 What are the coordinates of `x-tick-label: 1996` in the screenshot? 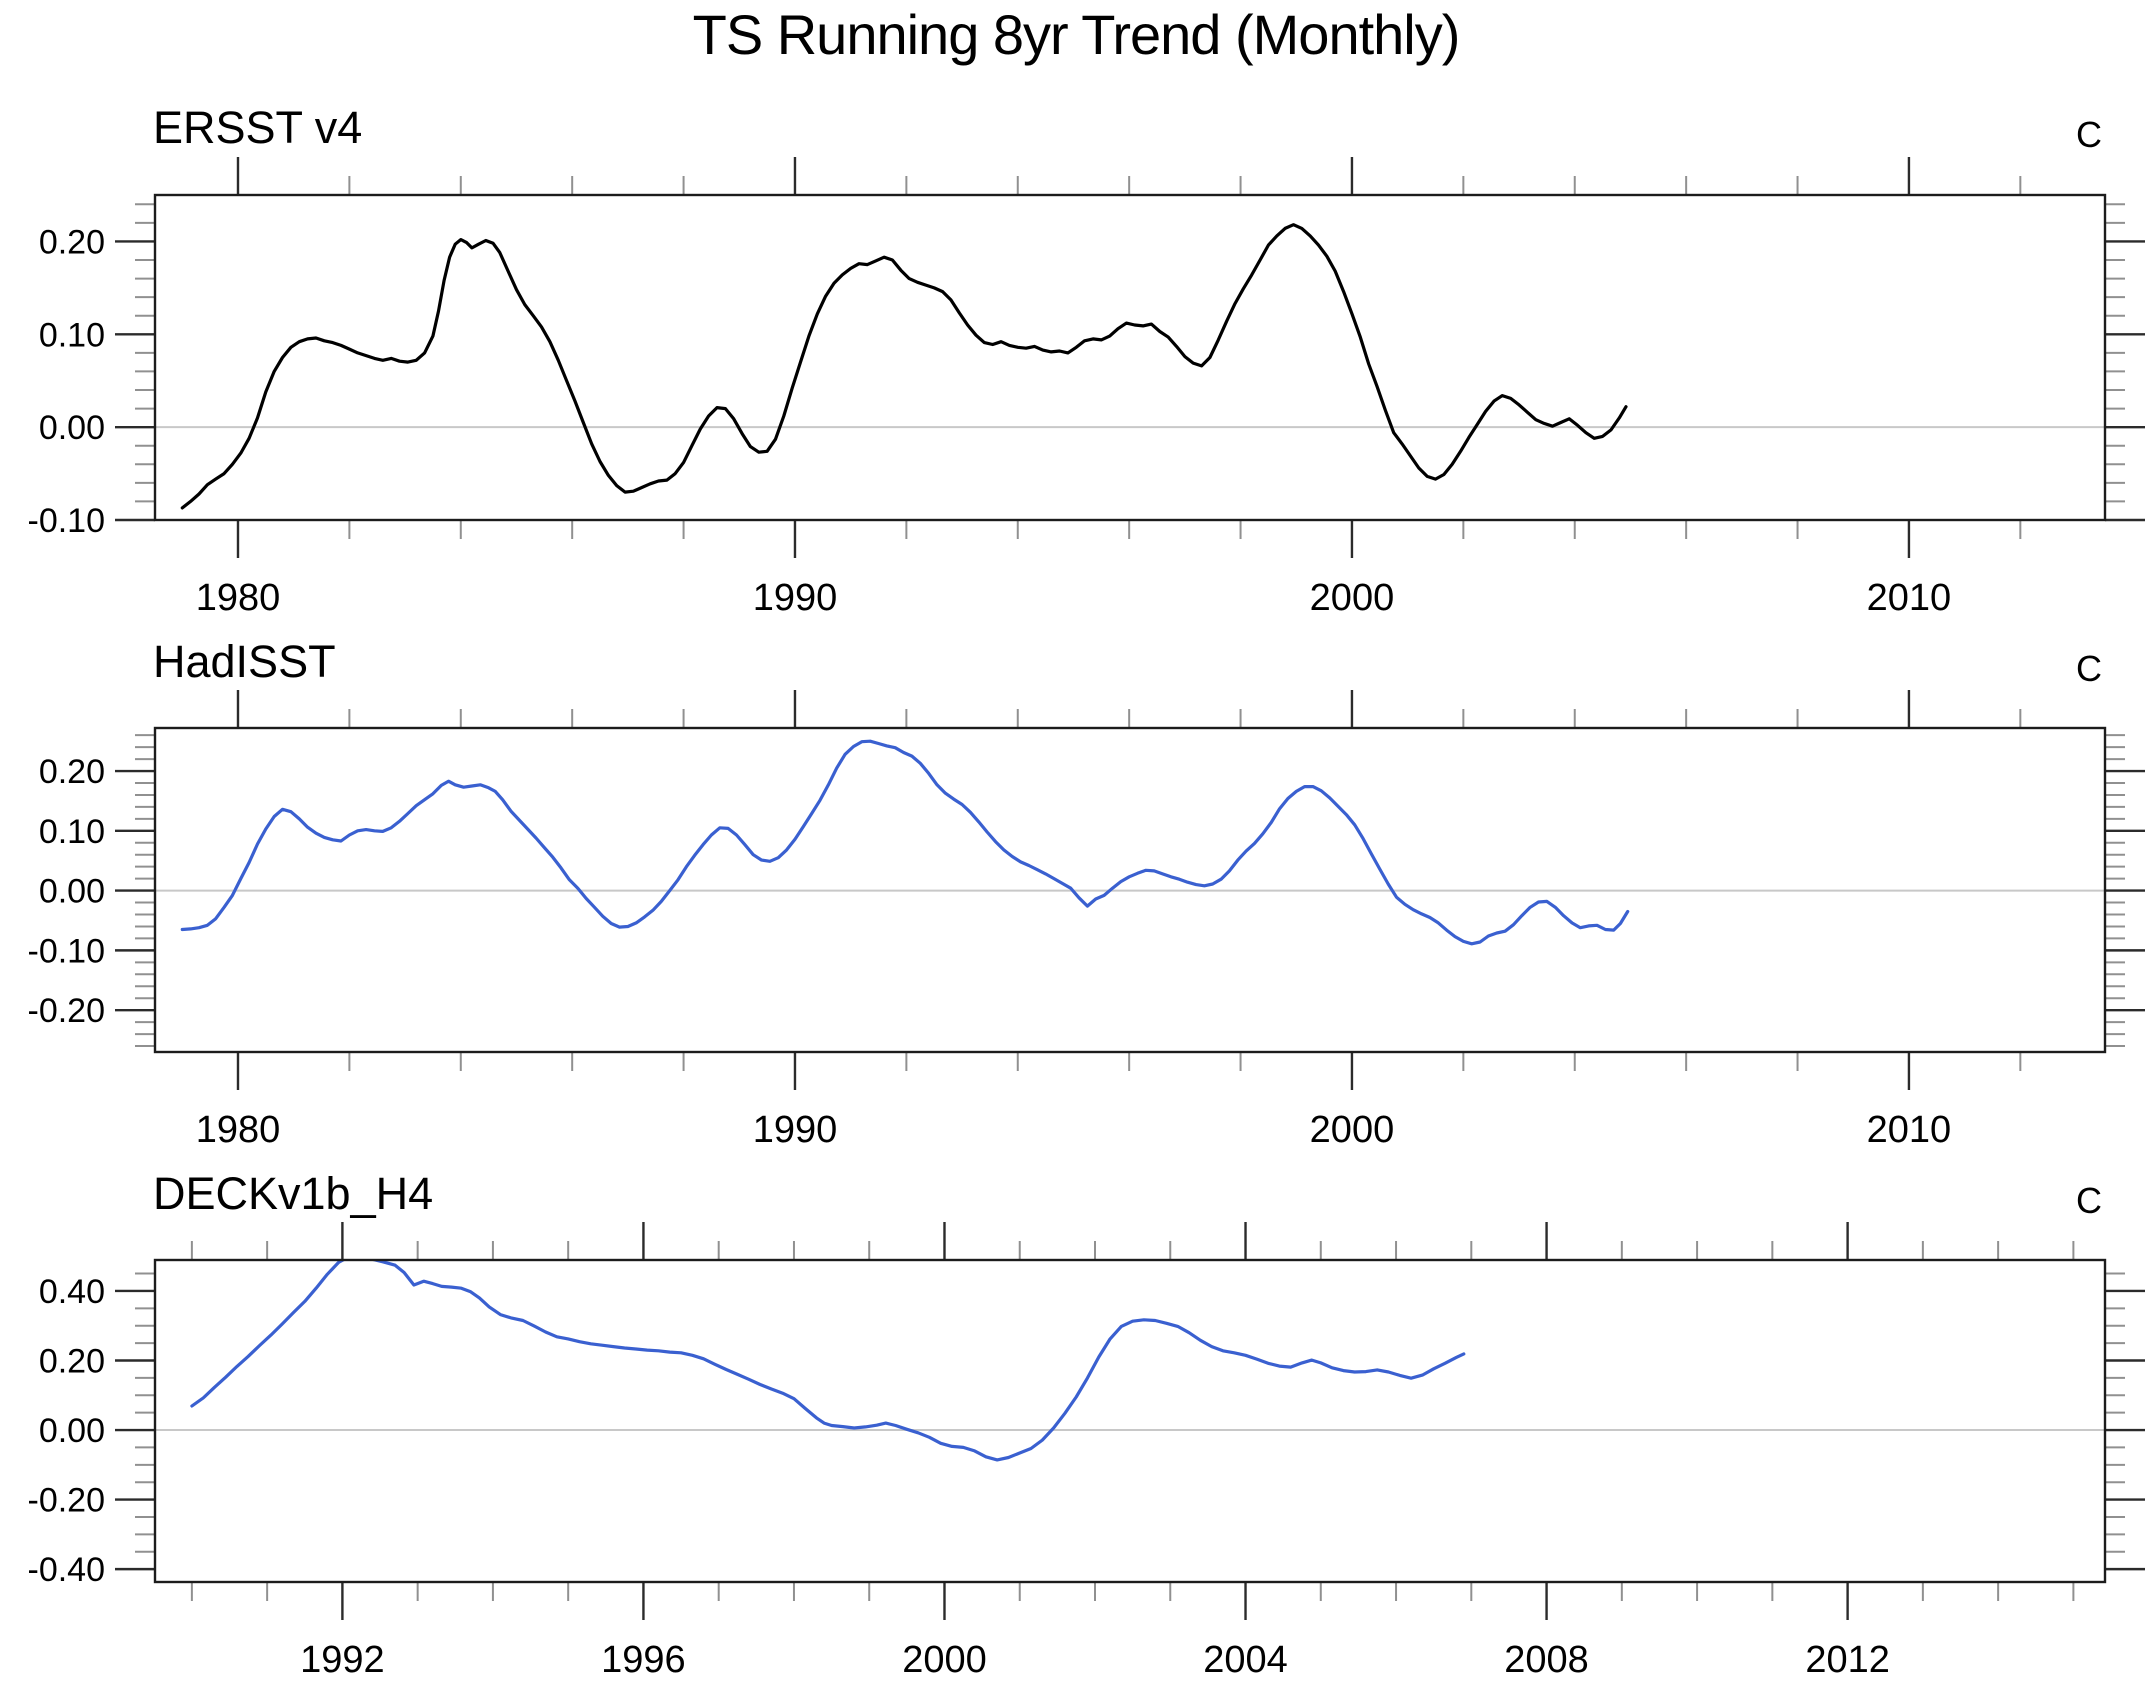 It's located at (643, 1660).